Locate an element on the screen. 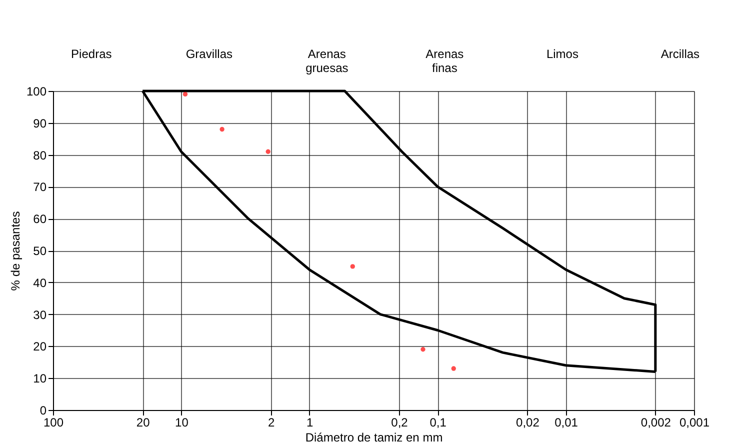  y-tick-label: 0 is located at coordinates (43, 411).